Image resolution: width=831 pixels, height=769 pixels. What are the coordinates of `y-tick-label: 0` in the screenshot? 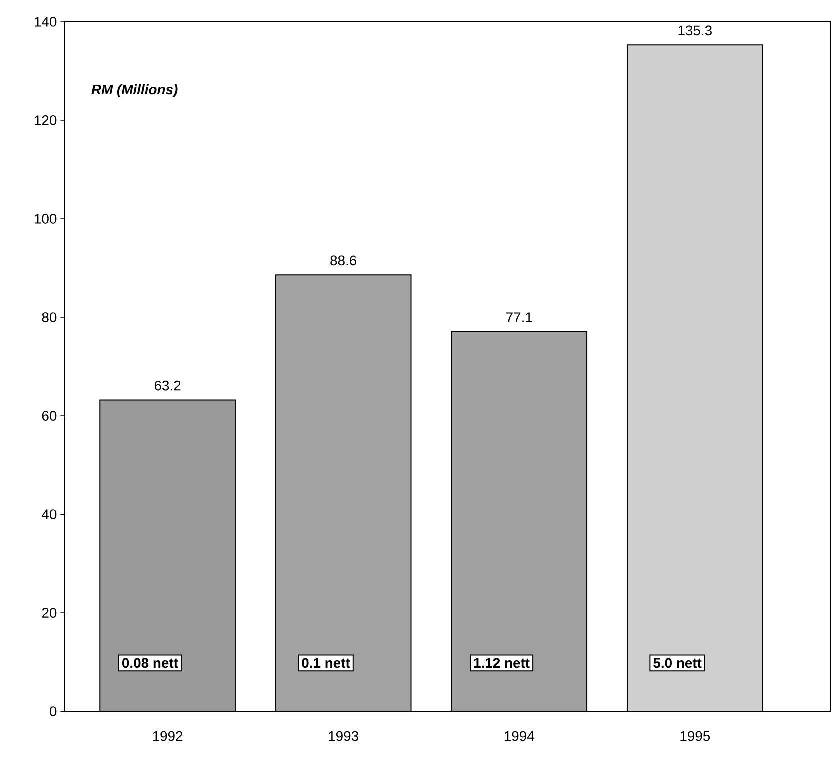 It's located at (53, 711).